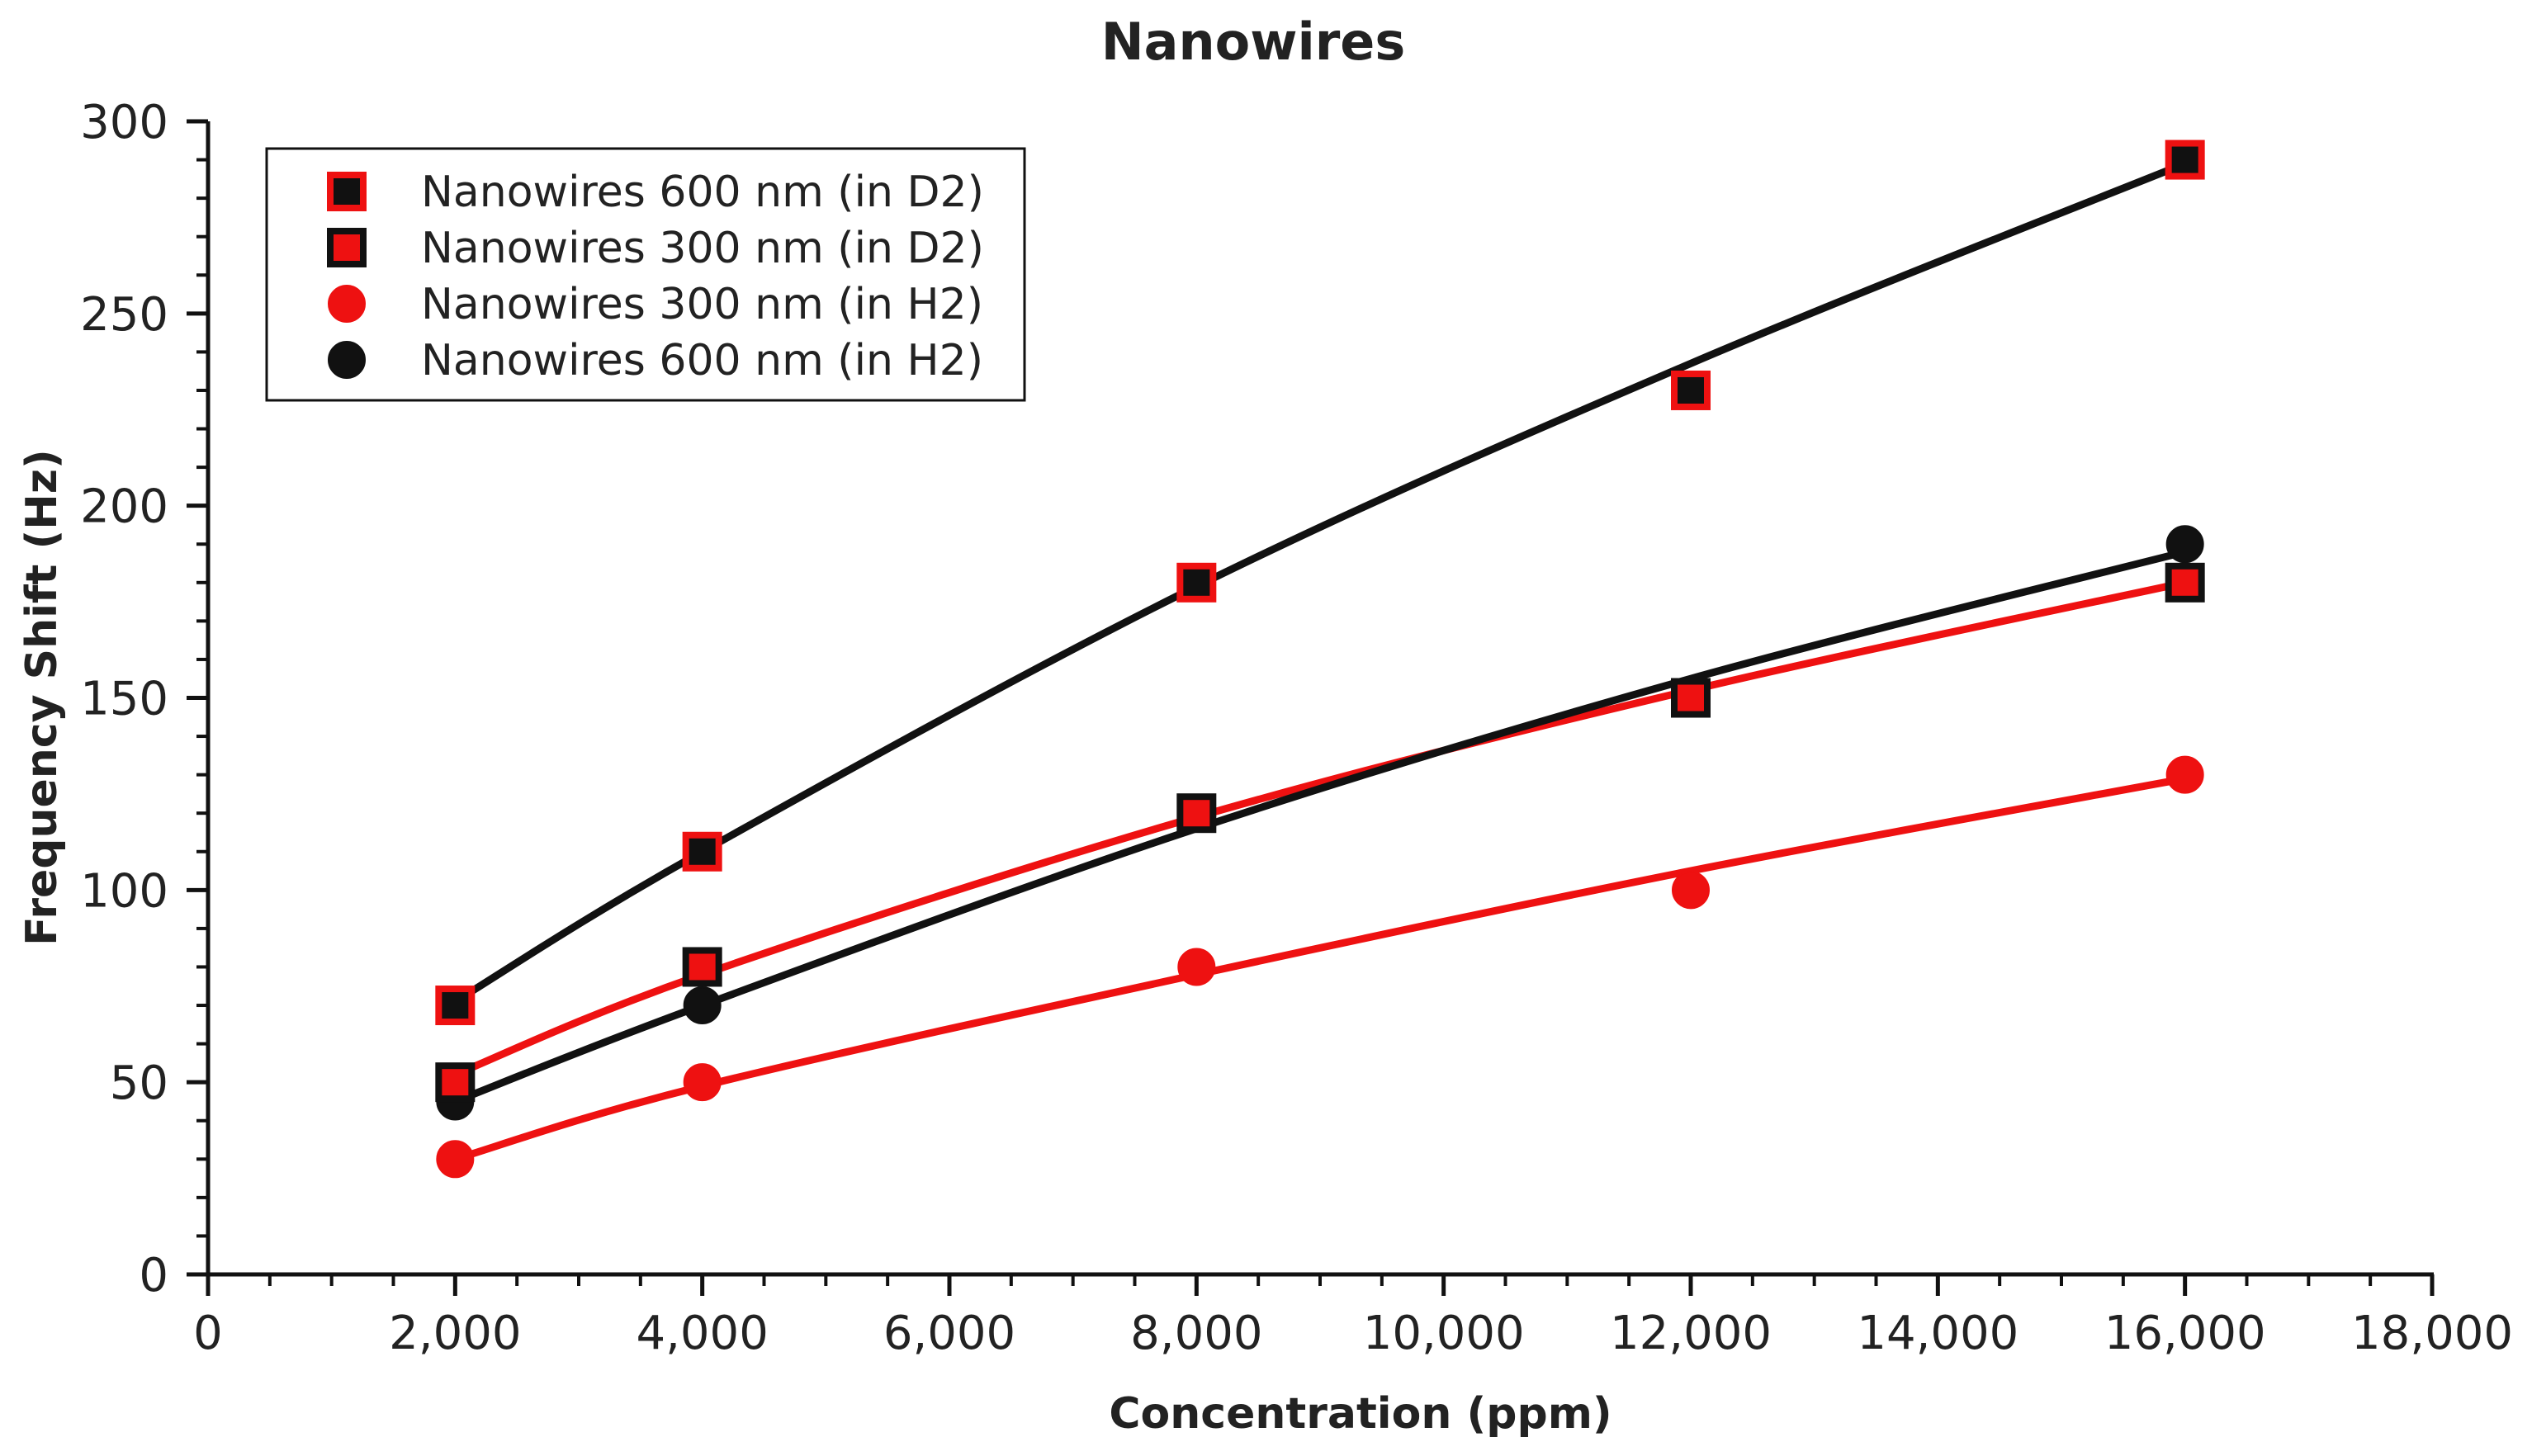 The image size is (2532, 1456). I want to click on x-tick-label: 4,000, so click(703, 1333).